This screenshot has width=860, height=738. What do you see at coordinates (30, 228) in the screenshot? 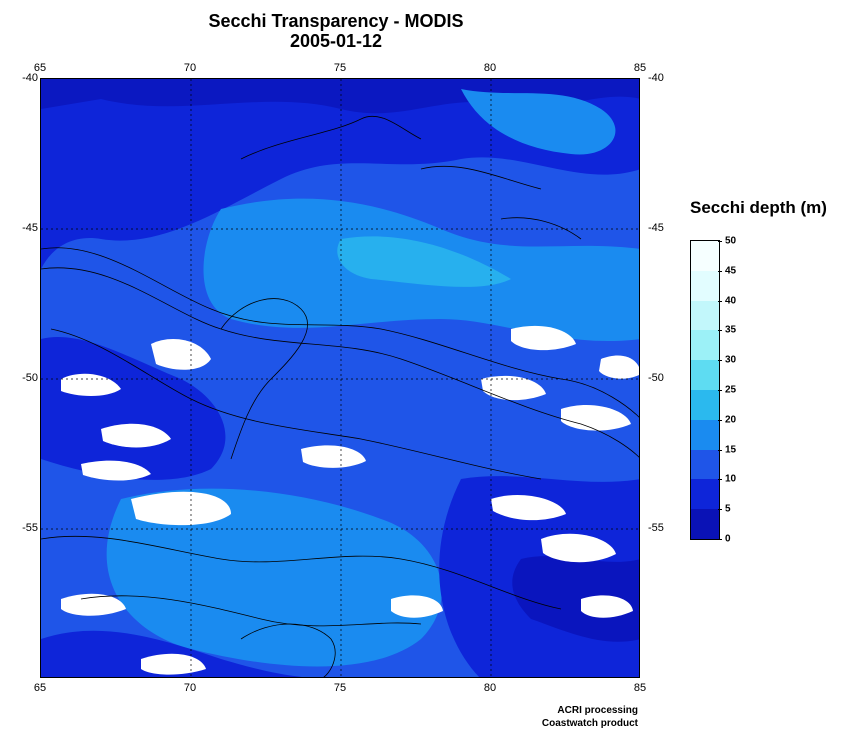
I see `lat-tick-left: -45` at bounding box center [30, 228].